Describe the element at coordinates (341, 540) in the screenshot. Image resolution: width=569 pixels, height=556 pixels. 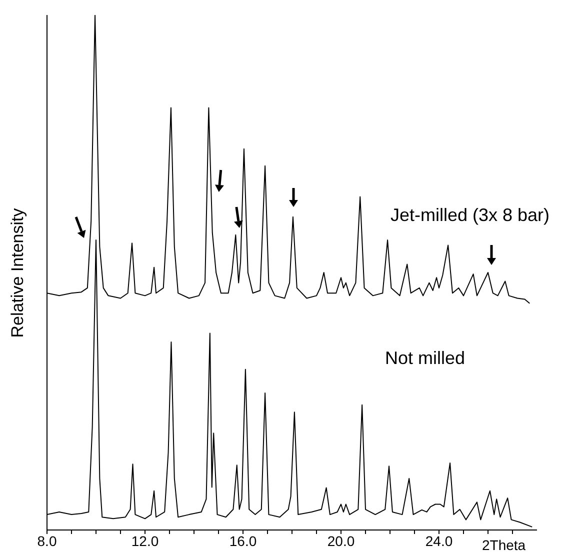
I see `x-tick-label: 20.0` at that location.